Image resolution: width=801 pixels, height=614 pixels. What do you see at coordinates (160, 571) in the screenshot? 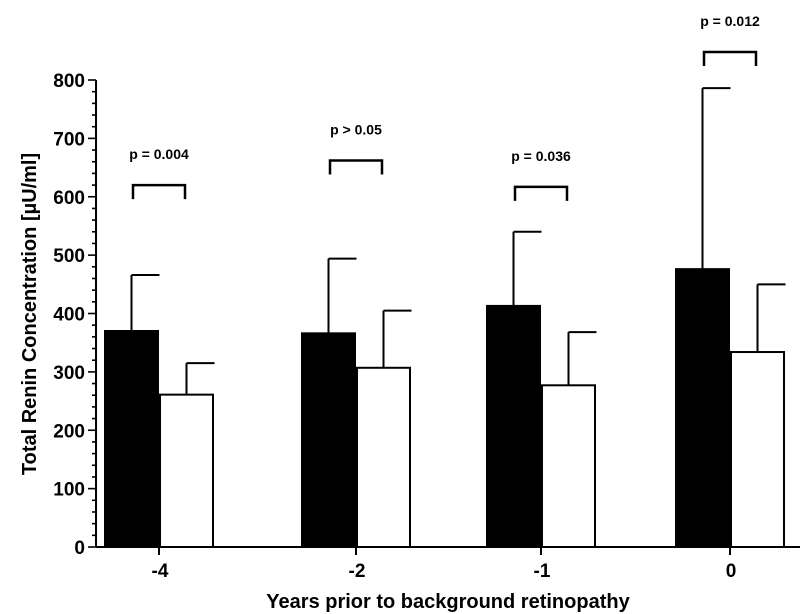
I see `x-tick-label: -4` at bounding box center [160, 571].